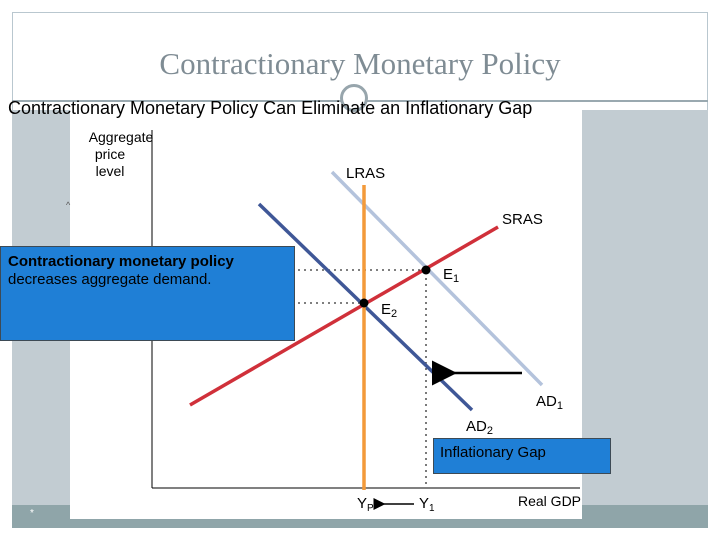  Describe the element at coordinates (364, 303) in the screenshot. I see `e2-point` at that location.